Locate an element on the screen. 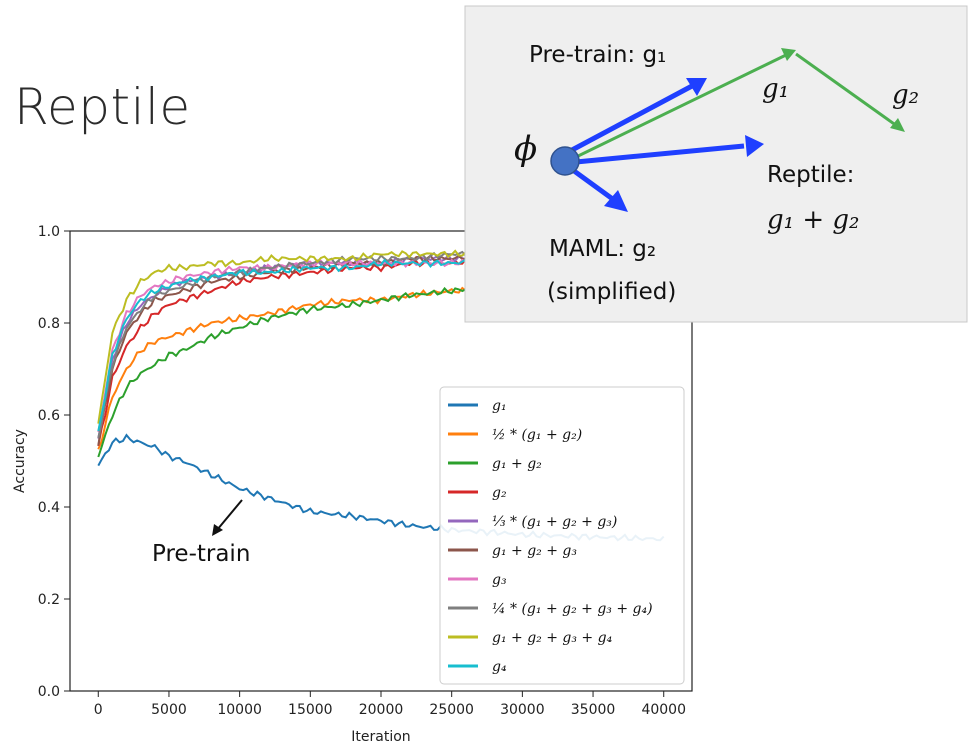  maml-note: (simplified) is located at coordinates (611, 292).